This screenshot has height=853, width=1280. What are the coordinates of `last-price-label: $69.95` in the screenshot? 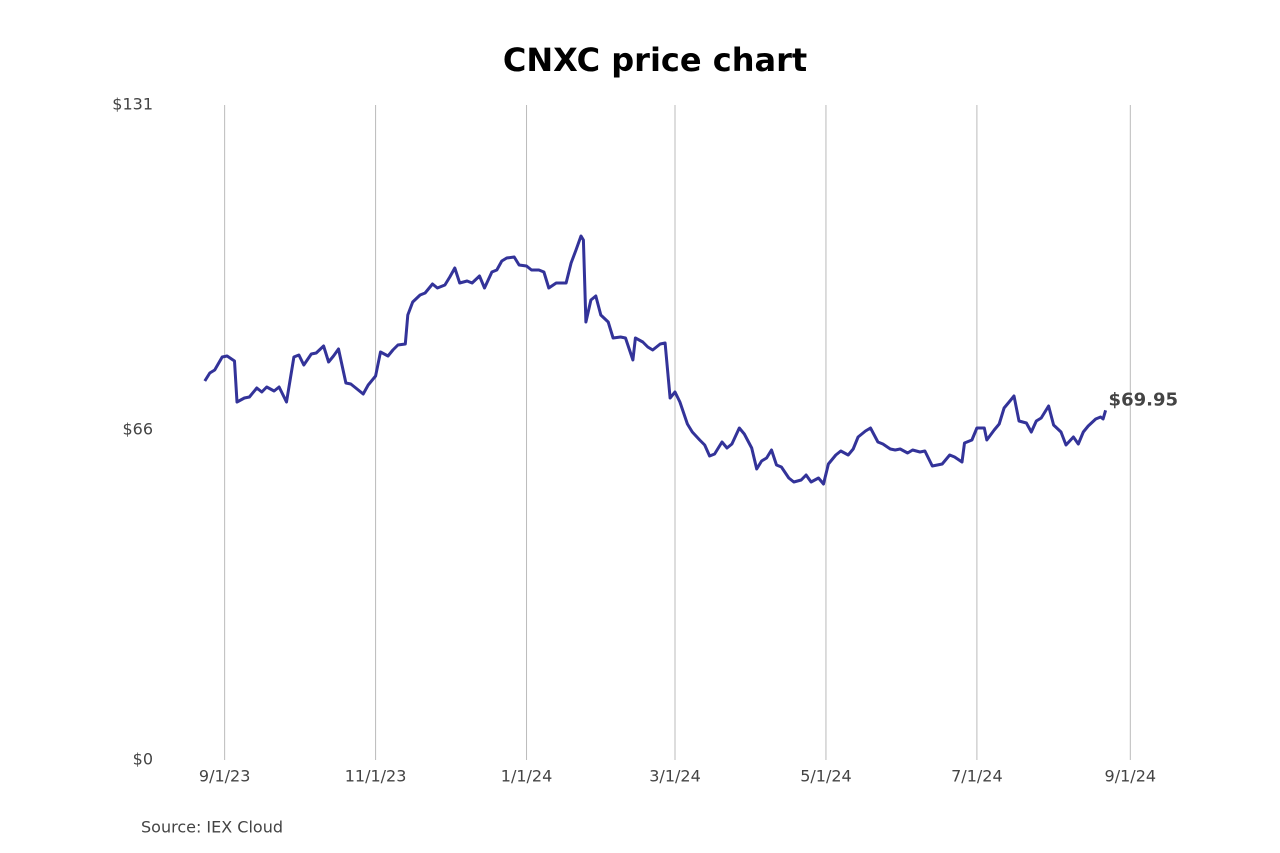 It's located at (1143, 399).